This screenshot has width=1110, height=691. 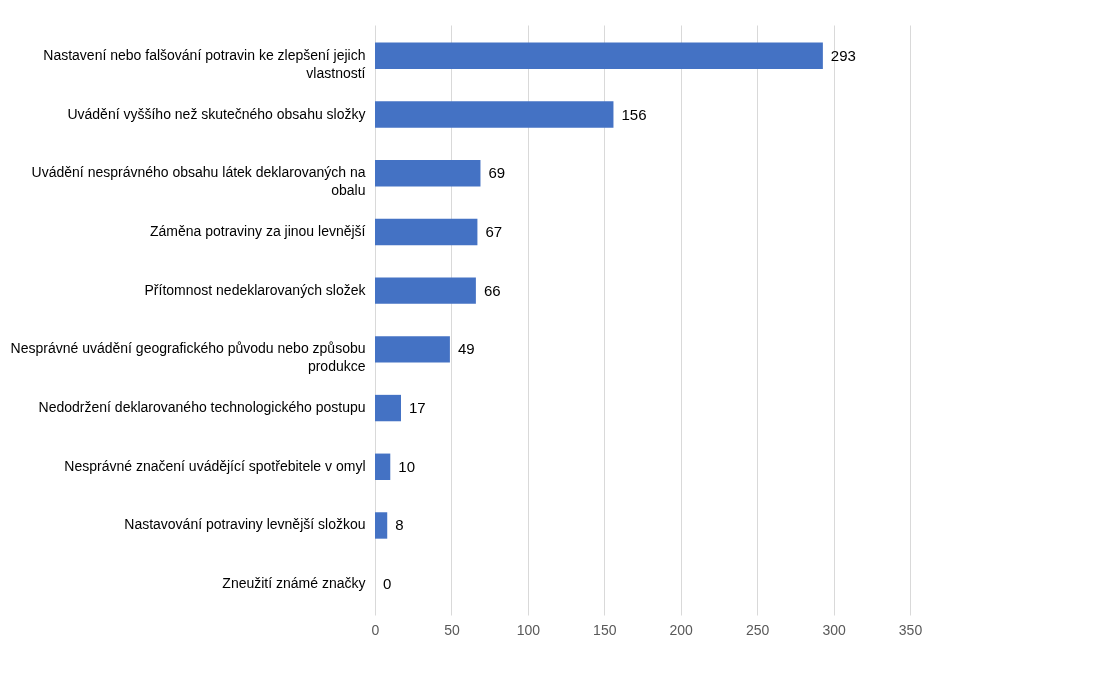 What do you see at coordinates (494, 231) in the screenshot?
I see `data-label: 67` at bounding box center [494, 231].